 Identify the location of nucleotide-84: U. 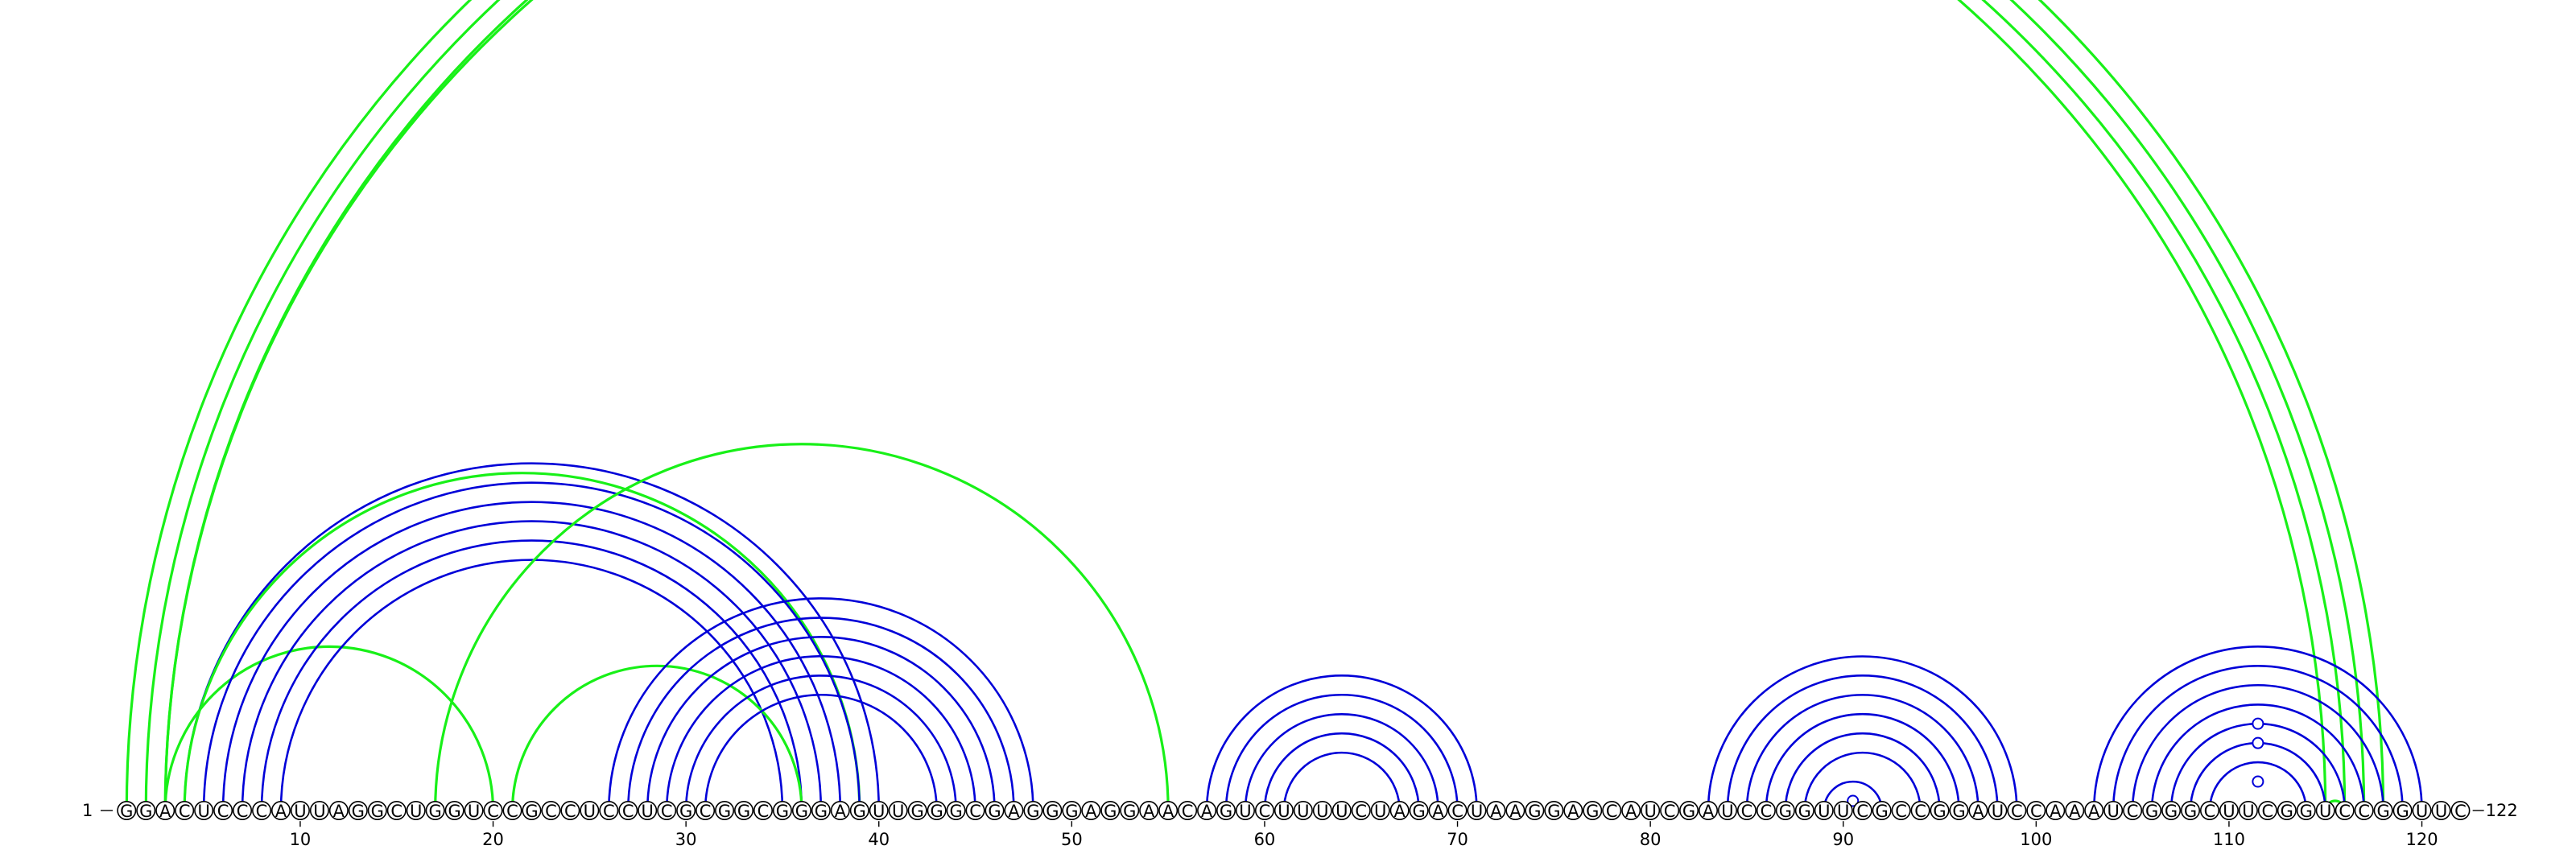
(1727, 811).